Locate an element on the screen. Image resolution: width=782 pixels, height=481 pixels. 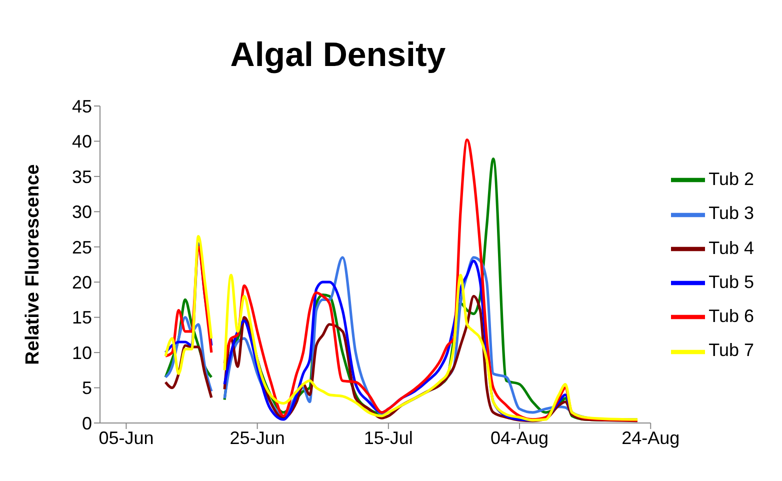
y-tick-label: 40 is located at coordinates (82, 142).